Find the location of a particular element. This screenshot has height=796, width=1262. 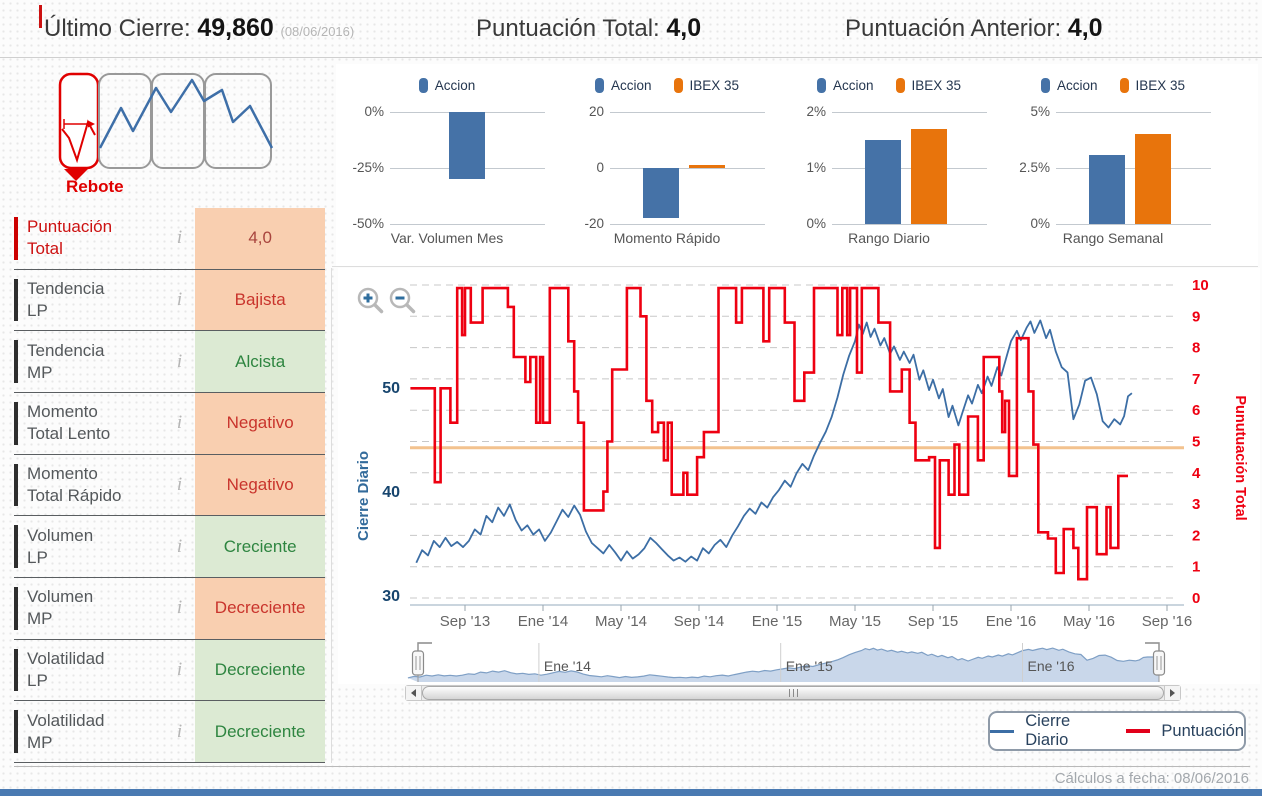

navigator-left-handle is located at coordinates (422, 662).